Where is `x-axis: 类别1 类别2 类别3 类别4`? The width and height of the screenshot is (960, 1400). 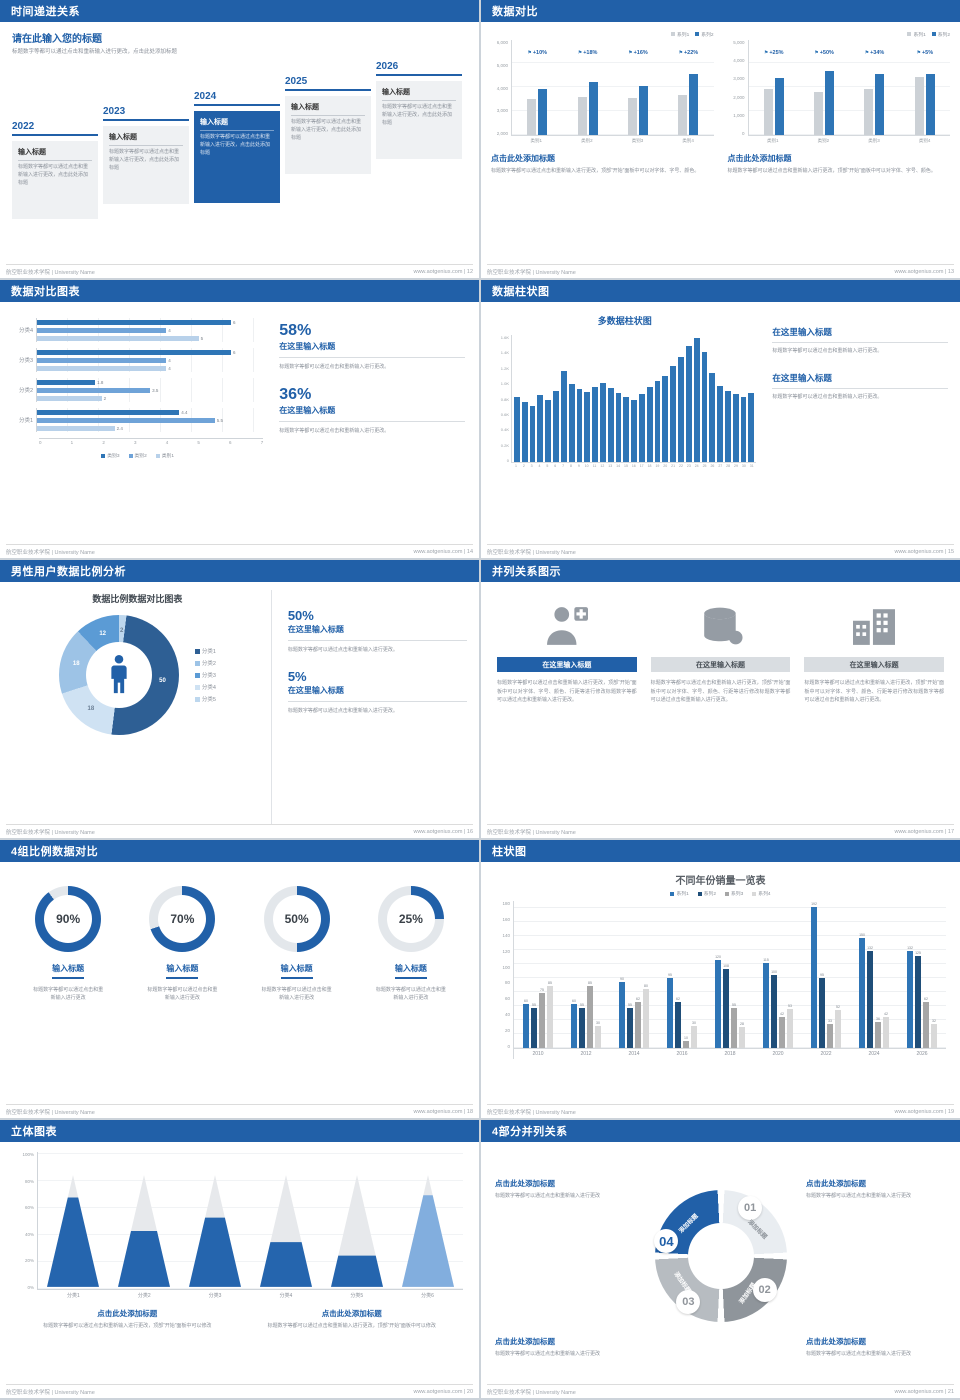
x-axis: 类别1 类别2 类别3 类别4 is located at coordinates (849, 140).